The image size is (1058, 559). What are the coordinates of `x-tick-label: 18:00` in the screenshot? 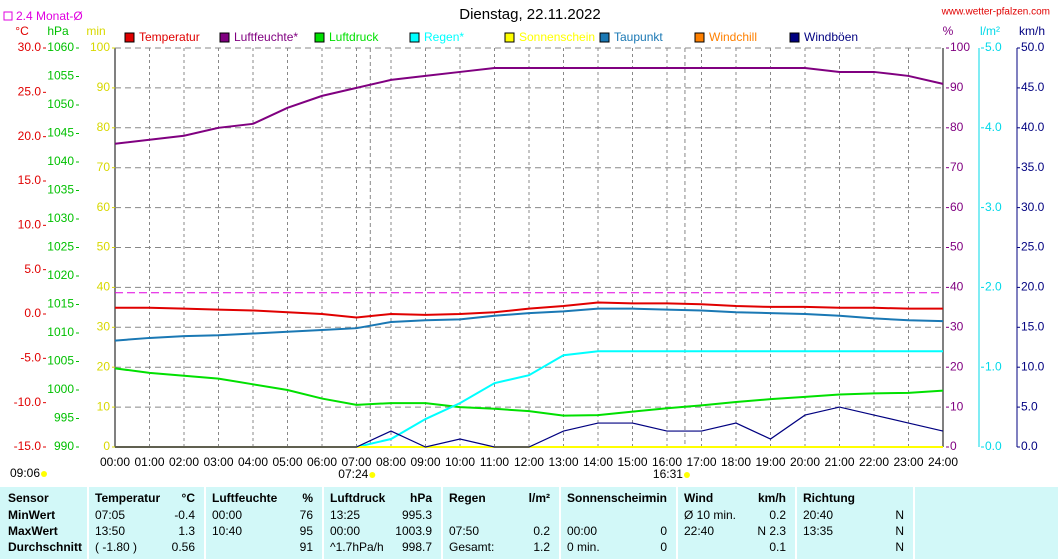 It's located at (736, 462).